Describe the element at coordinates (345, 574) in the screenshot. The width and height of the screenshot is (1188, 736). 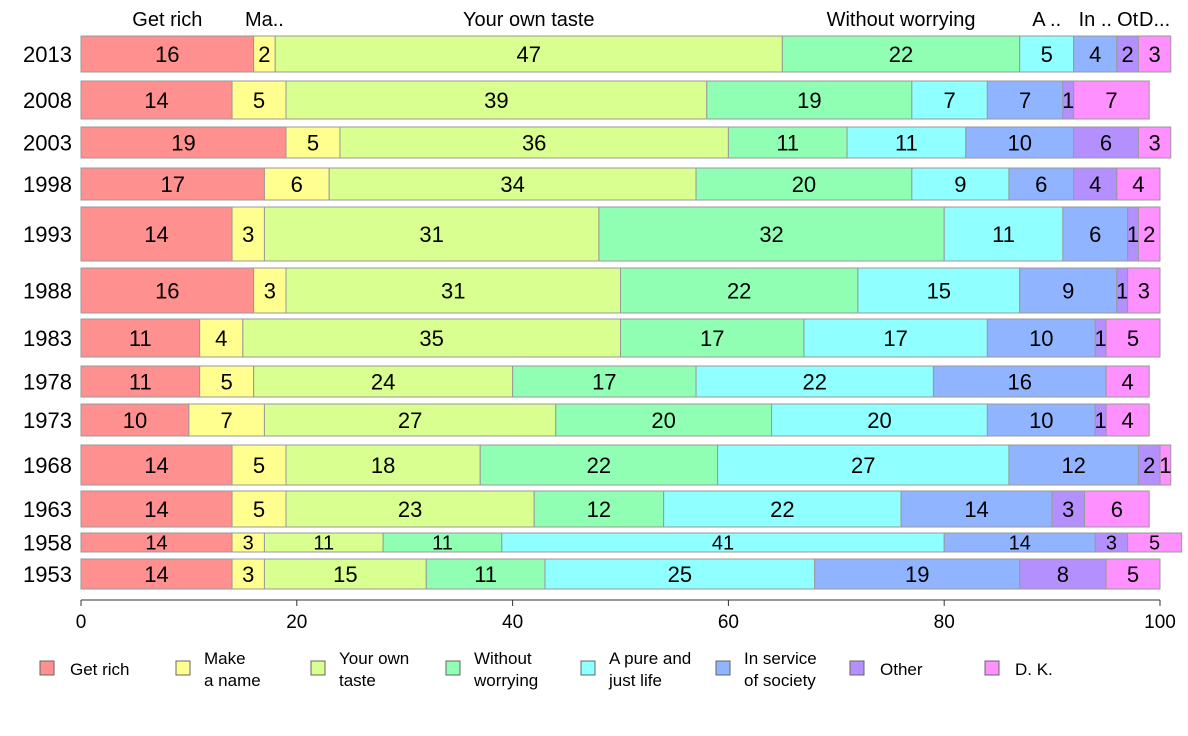
I see `data-label: 15` at that location.